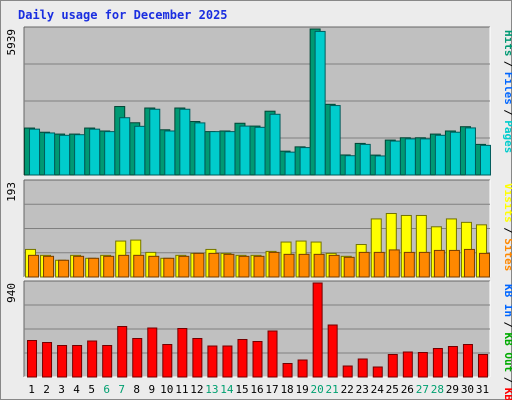  What do you see at coordinates (507, 136) in the screenshot?
I see `legend-pages: Pages` at bounding box center [507, 136].